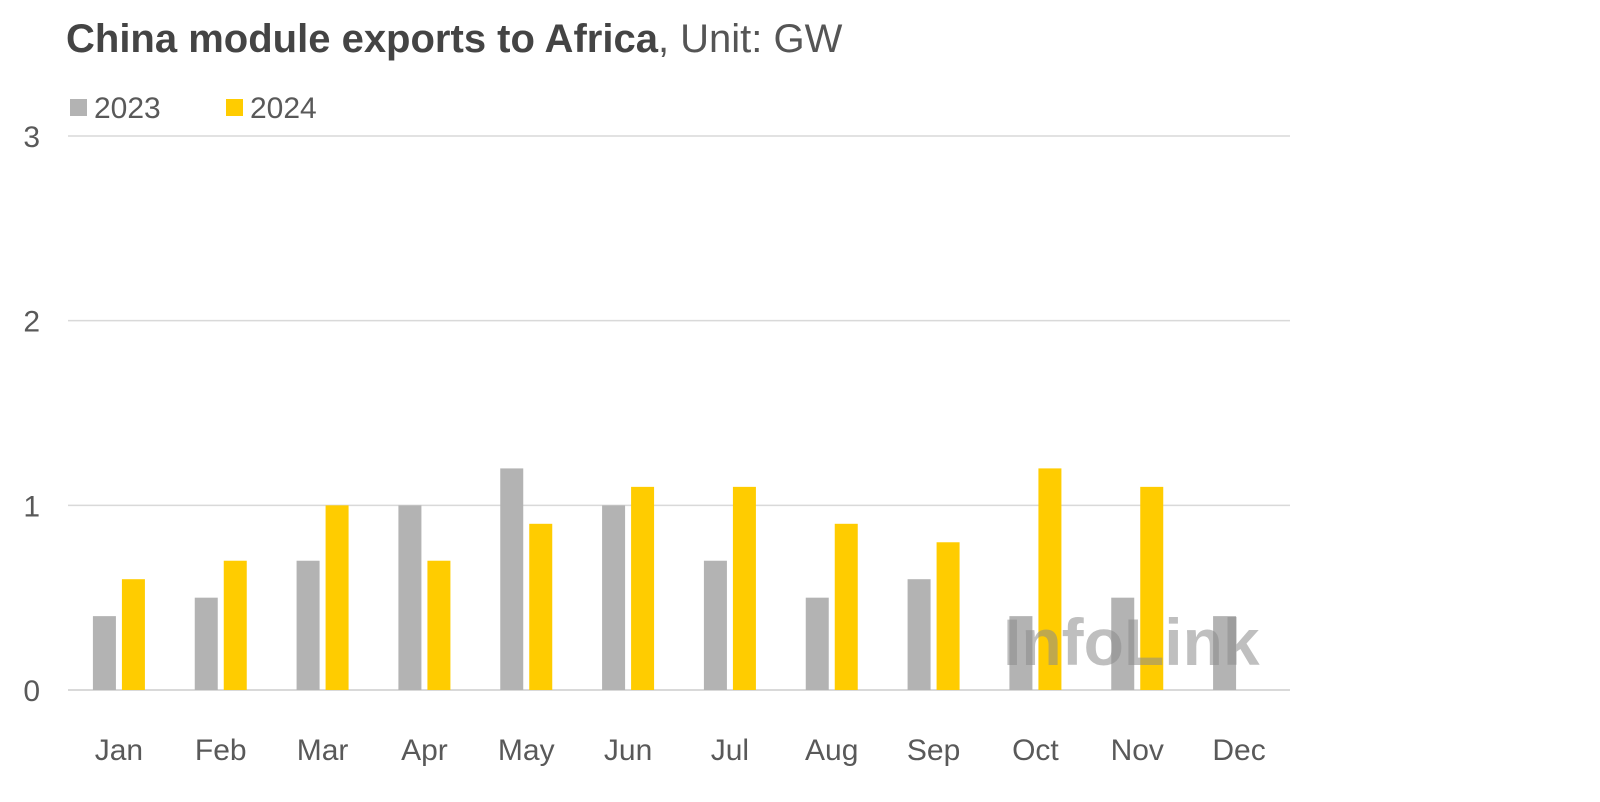 This screenshot has width=1600, height=802. Describe the element at coordinates (1152, 588) in the screenshot. I see `bar-2024-nov` at that location.